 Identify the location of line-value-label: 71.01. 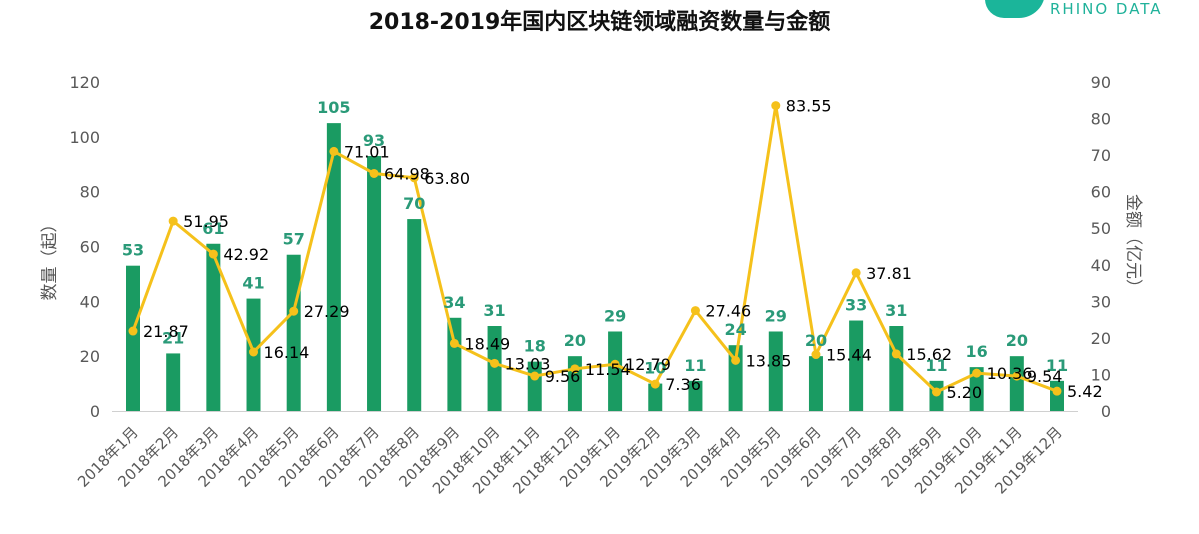
(367, 151).